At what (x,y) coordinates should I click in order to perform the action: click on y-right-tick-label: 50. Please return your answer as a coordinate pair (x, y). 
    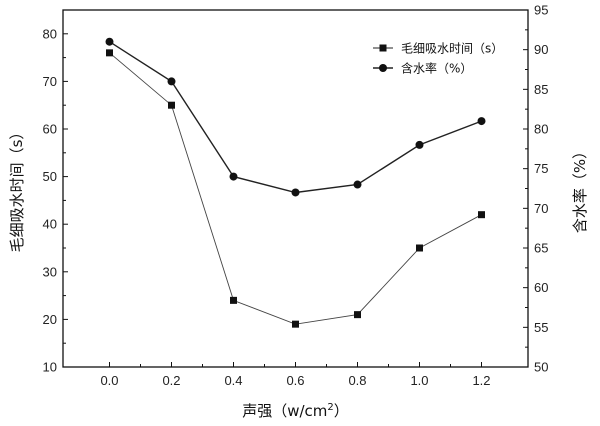
    Looking at the image, I should click on (541, 367).